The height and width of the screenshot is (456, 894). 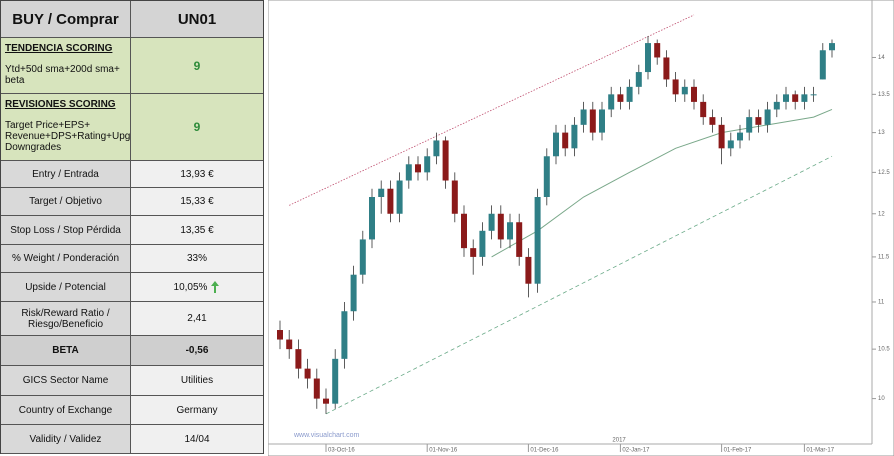 What do you see at coordinates (881, 214) in the screenshot?
I see `y-tick-label: 12` at bounding box center [881, 214].